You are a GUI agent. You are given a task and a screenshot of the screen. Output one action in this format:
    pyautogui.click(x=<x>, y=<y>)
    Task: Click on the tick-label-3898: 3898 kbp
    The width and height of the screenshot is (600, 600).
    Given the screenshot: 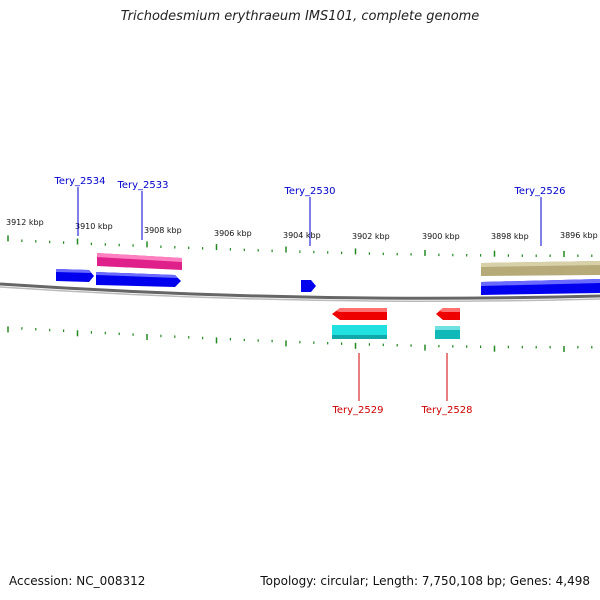 What is the action you would take?
    pyautogui.click(x=510, y=236)
    